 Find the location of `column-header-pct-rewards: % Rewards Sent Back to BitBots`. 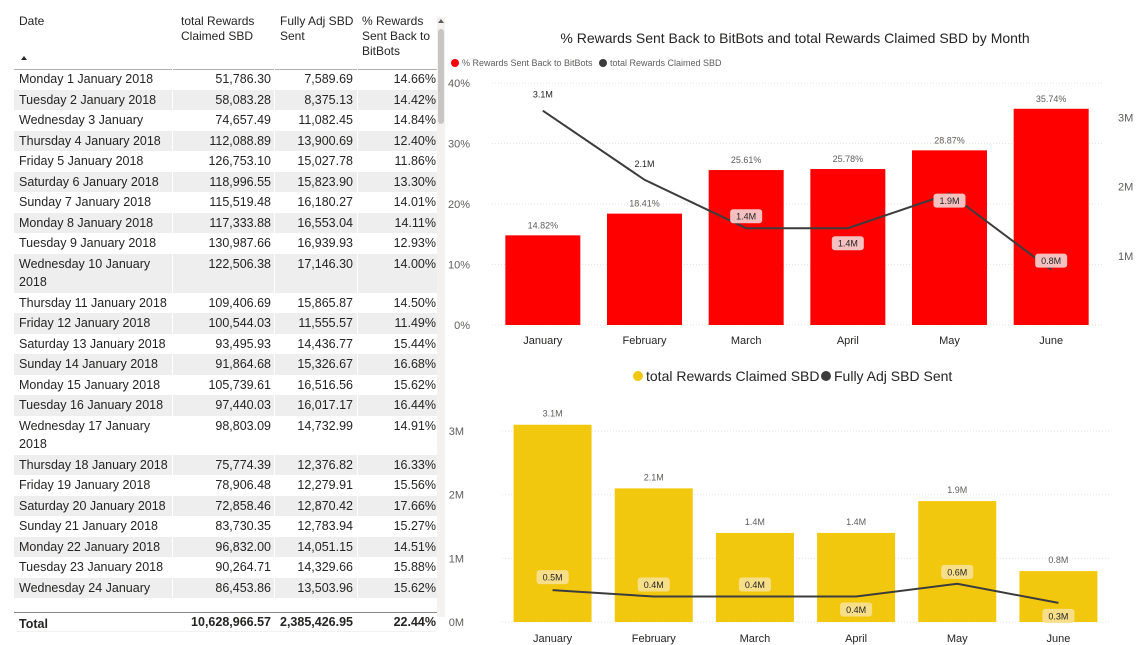

column-header-pct-rewards: % Rewards Sent Back to BitBots is located at coordinates (396, 36).